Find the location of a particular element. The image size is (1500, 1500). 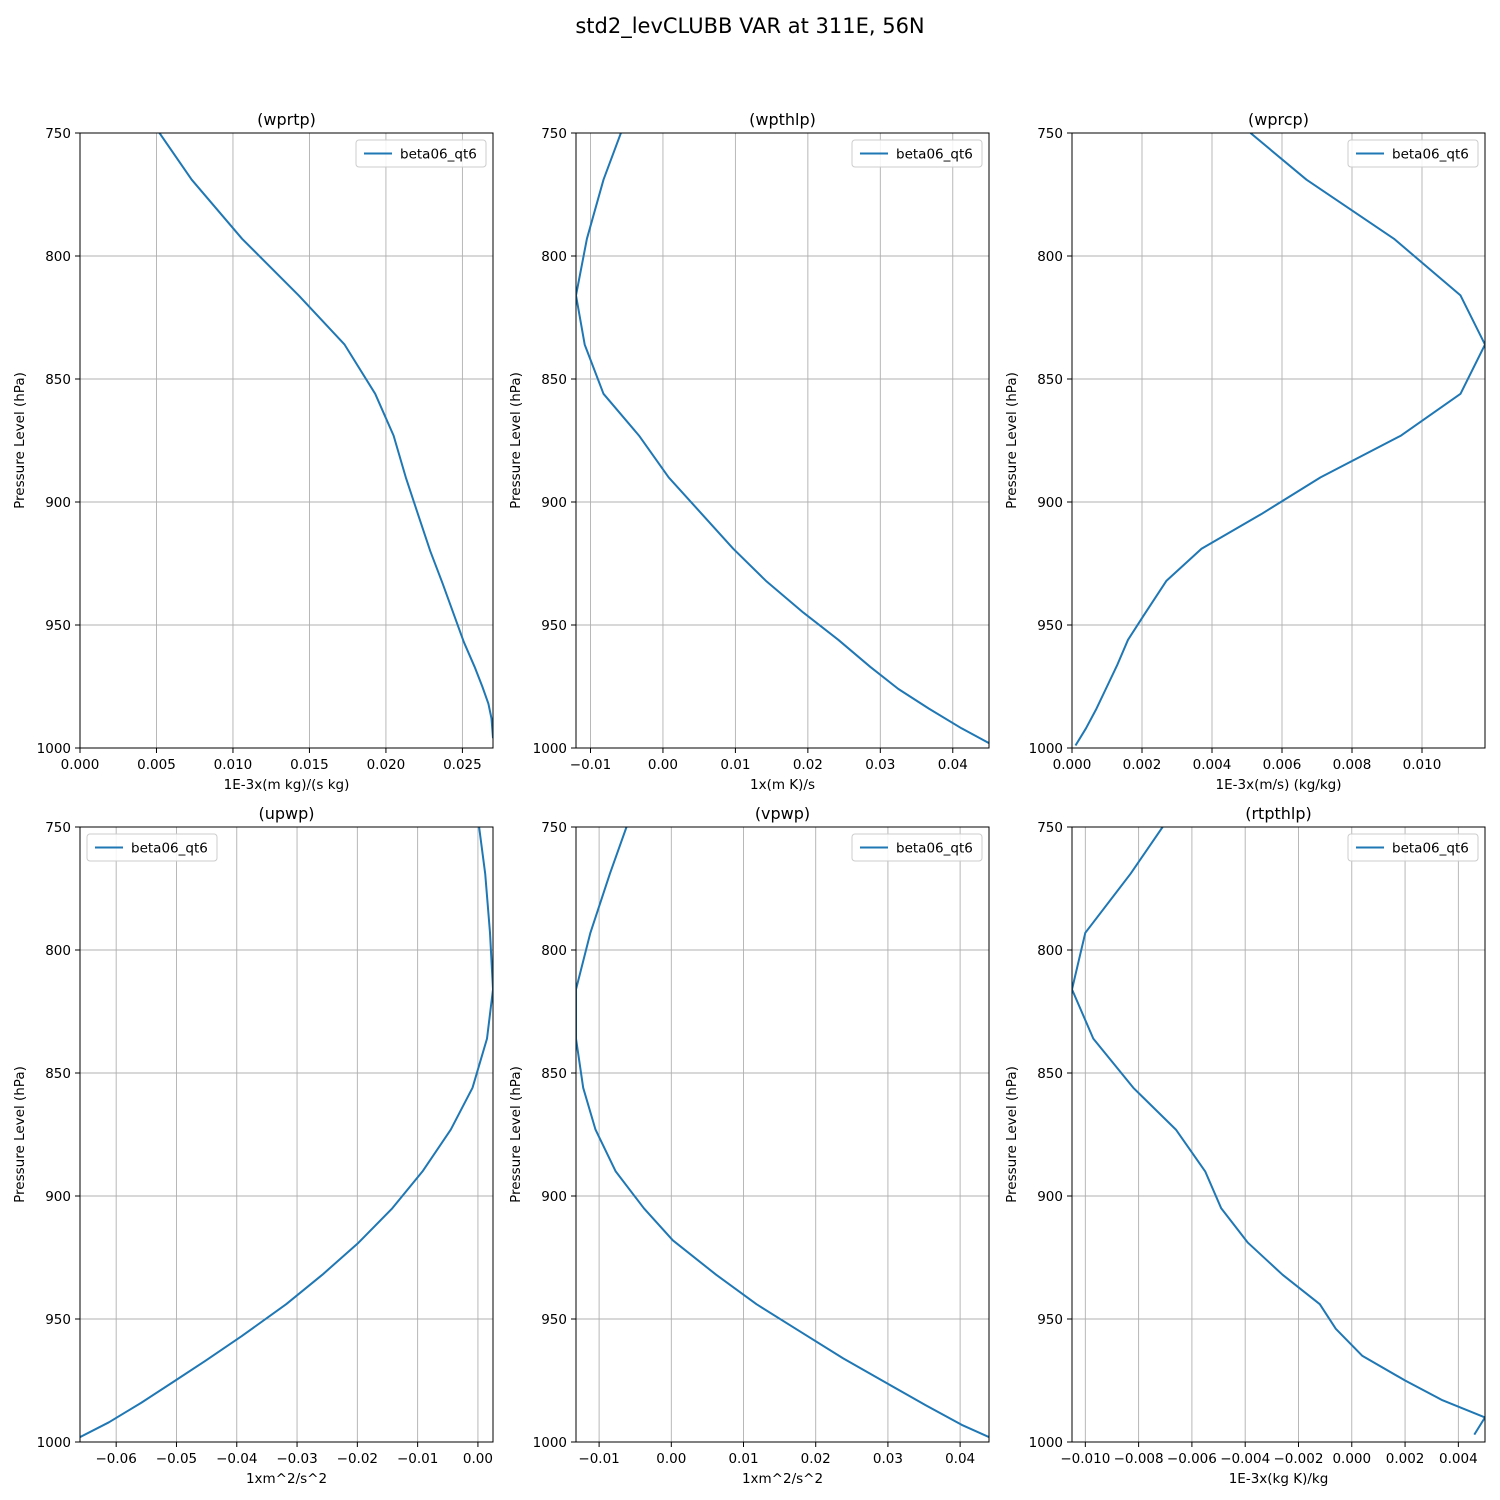

x-axis-label: 1E-3x(m kg)/(s kg) is located at coordinates (287, 785).